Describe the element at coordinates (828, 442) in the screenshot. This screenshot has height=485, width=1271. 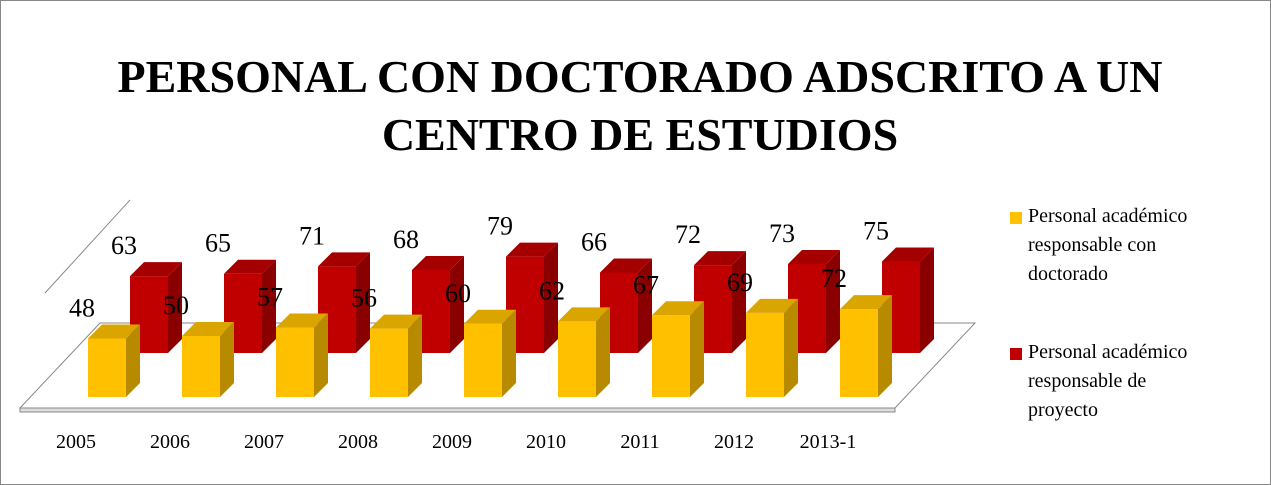
I see `x-tick-label: 2013-1` at that location.